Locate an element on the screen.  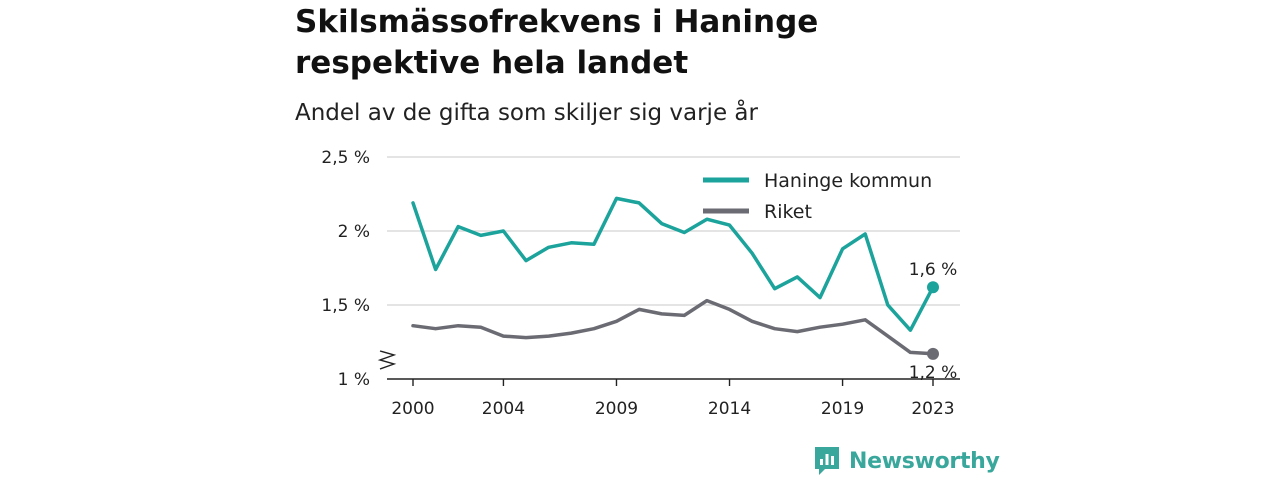
newsworthy-logo-text: Newsworthy is located at coordinates (924, 461).